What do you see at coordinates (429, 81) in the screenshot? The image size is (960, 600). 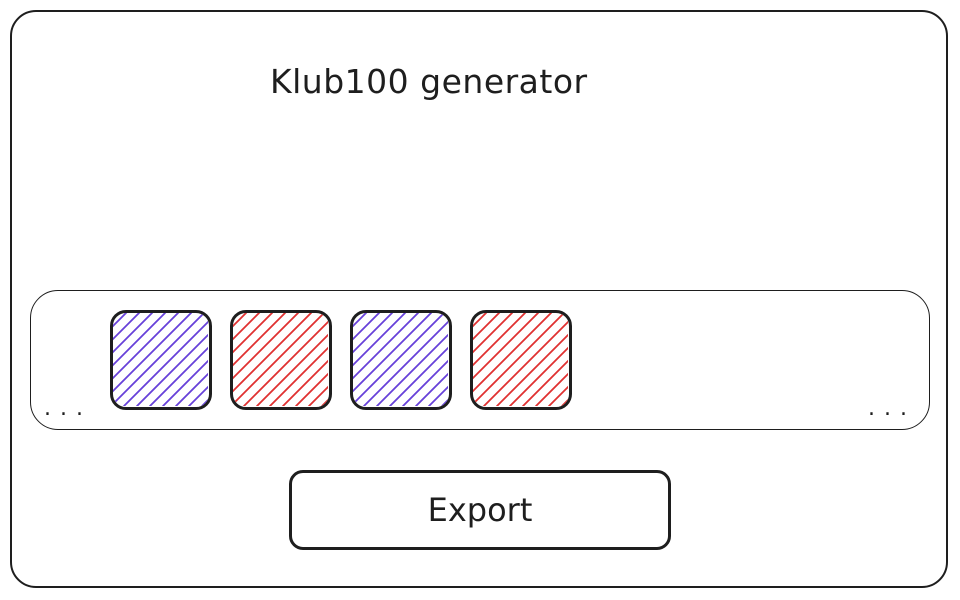 I see `page-title: Klub100 generator` at bounding box center [429, 81].